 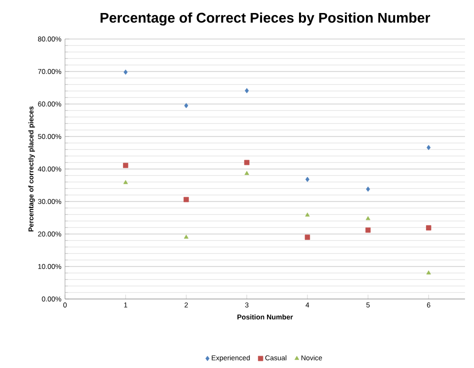 I want to click on chart-title: Percentage of Correct Pieces by Position Number, so click(x=265, y=19).